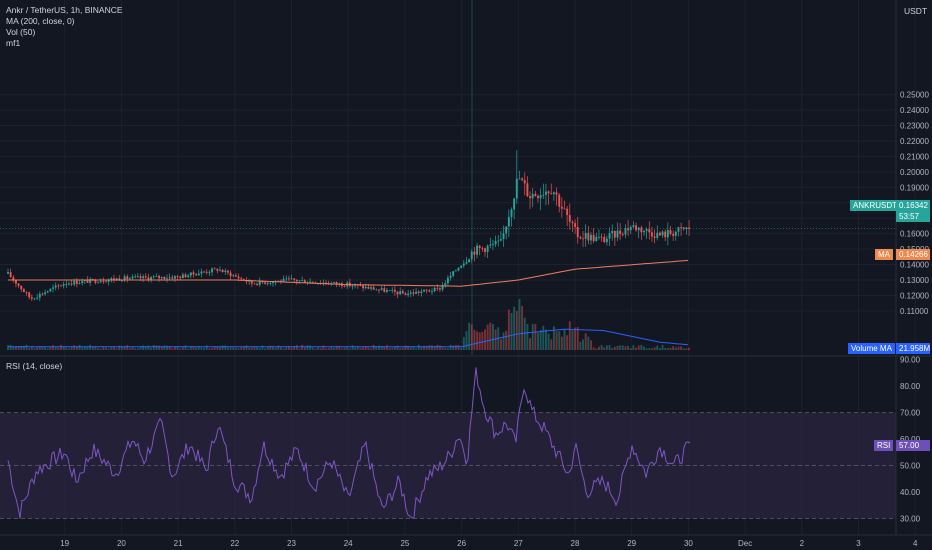  Describe the element at coordinates (910, 440) in the screenshot. I see `rsi-axis-labels: 90.00 80.00 70.00 60.00 50.00 40.00 30.00` at that location.